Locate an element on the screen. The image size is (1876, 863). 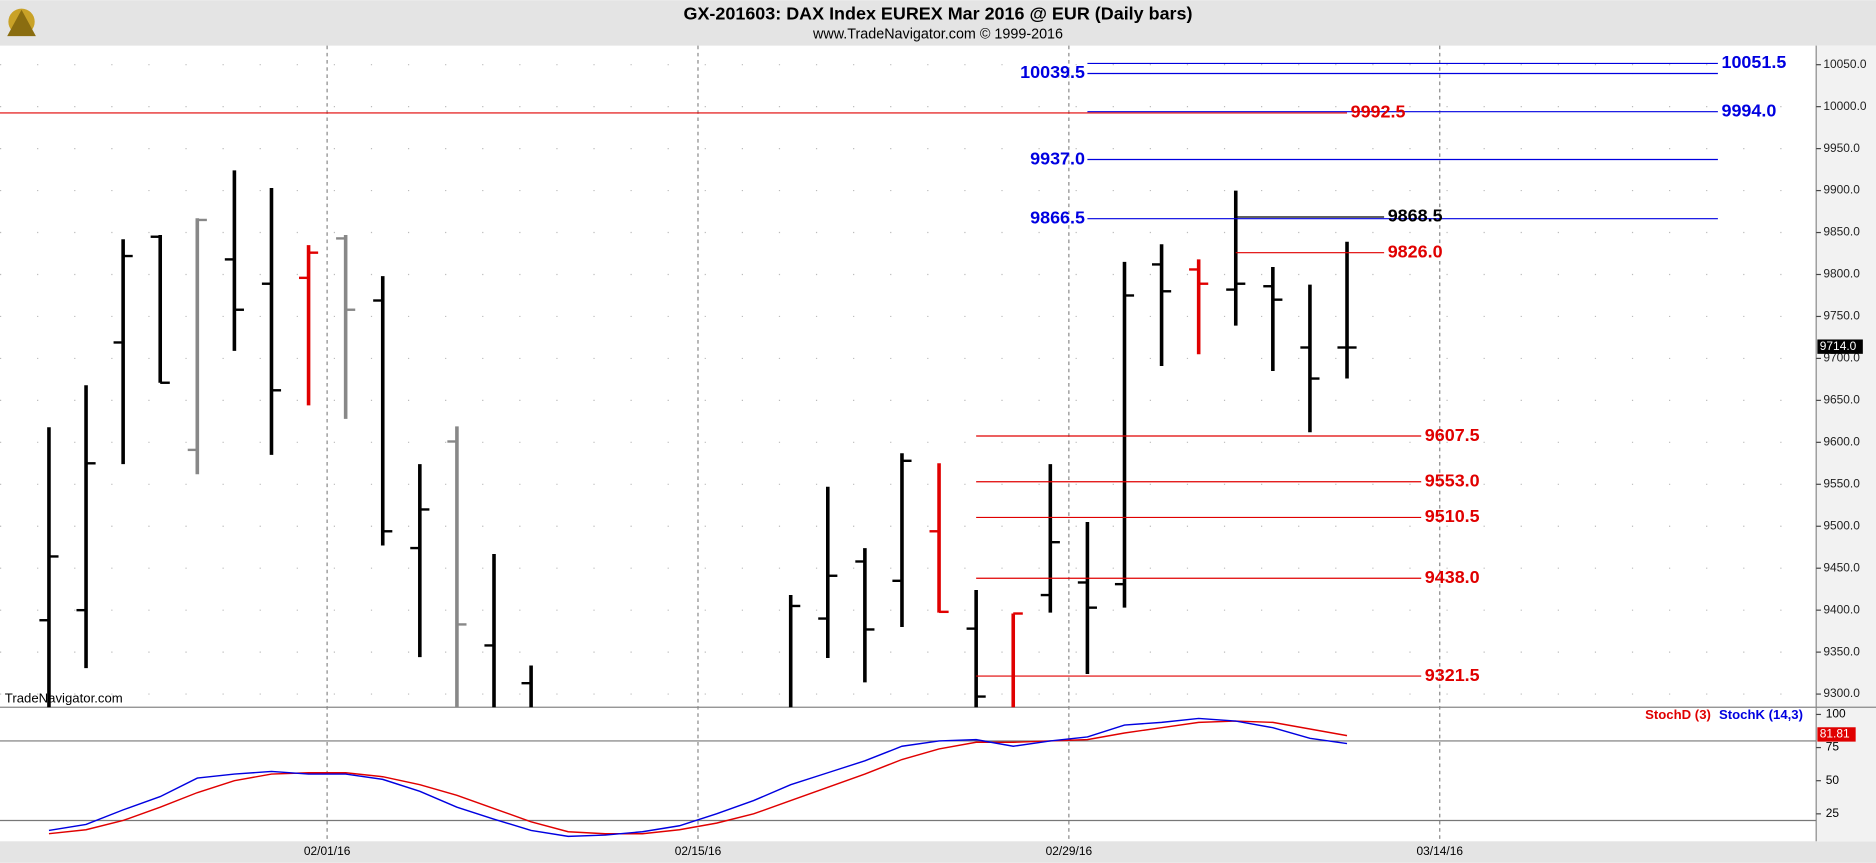
y-tick-label: 9750.0 is located at coordinates (1841, 316).